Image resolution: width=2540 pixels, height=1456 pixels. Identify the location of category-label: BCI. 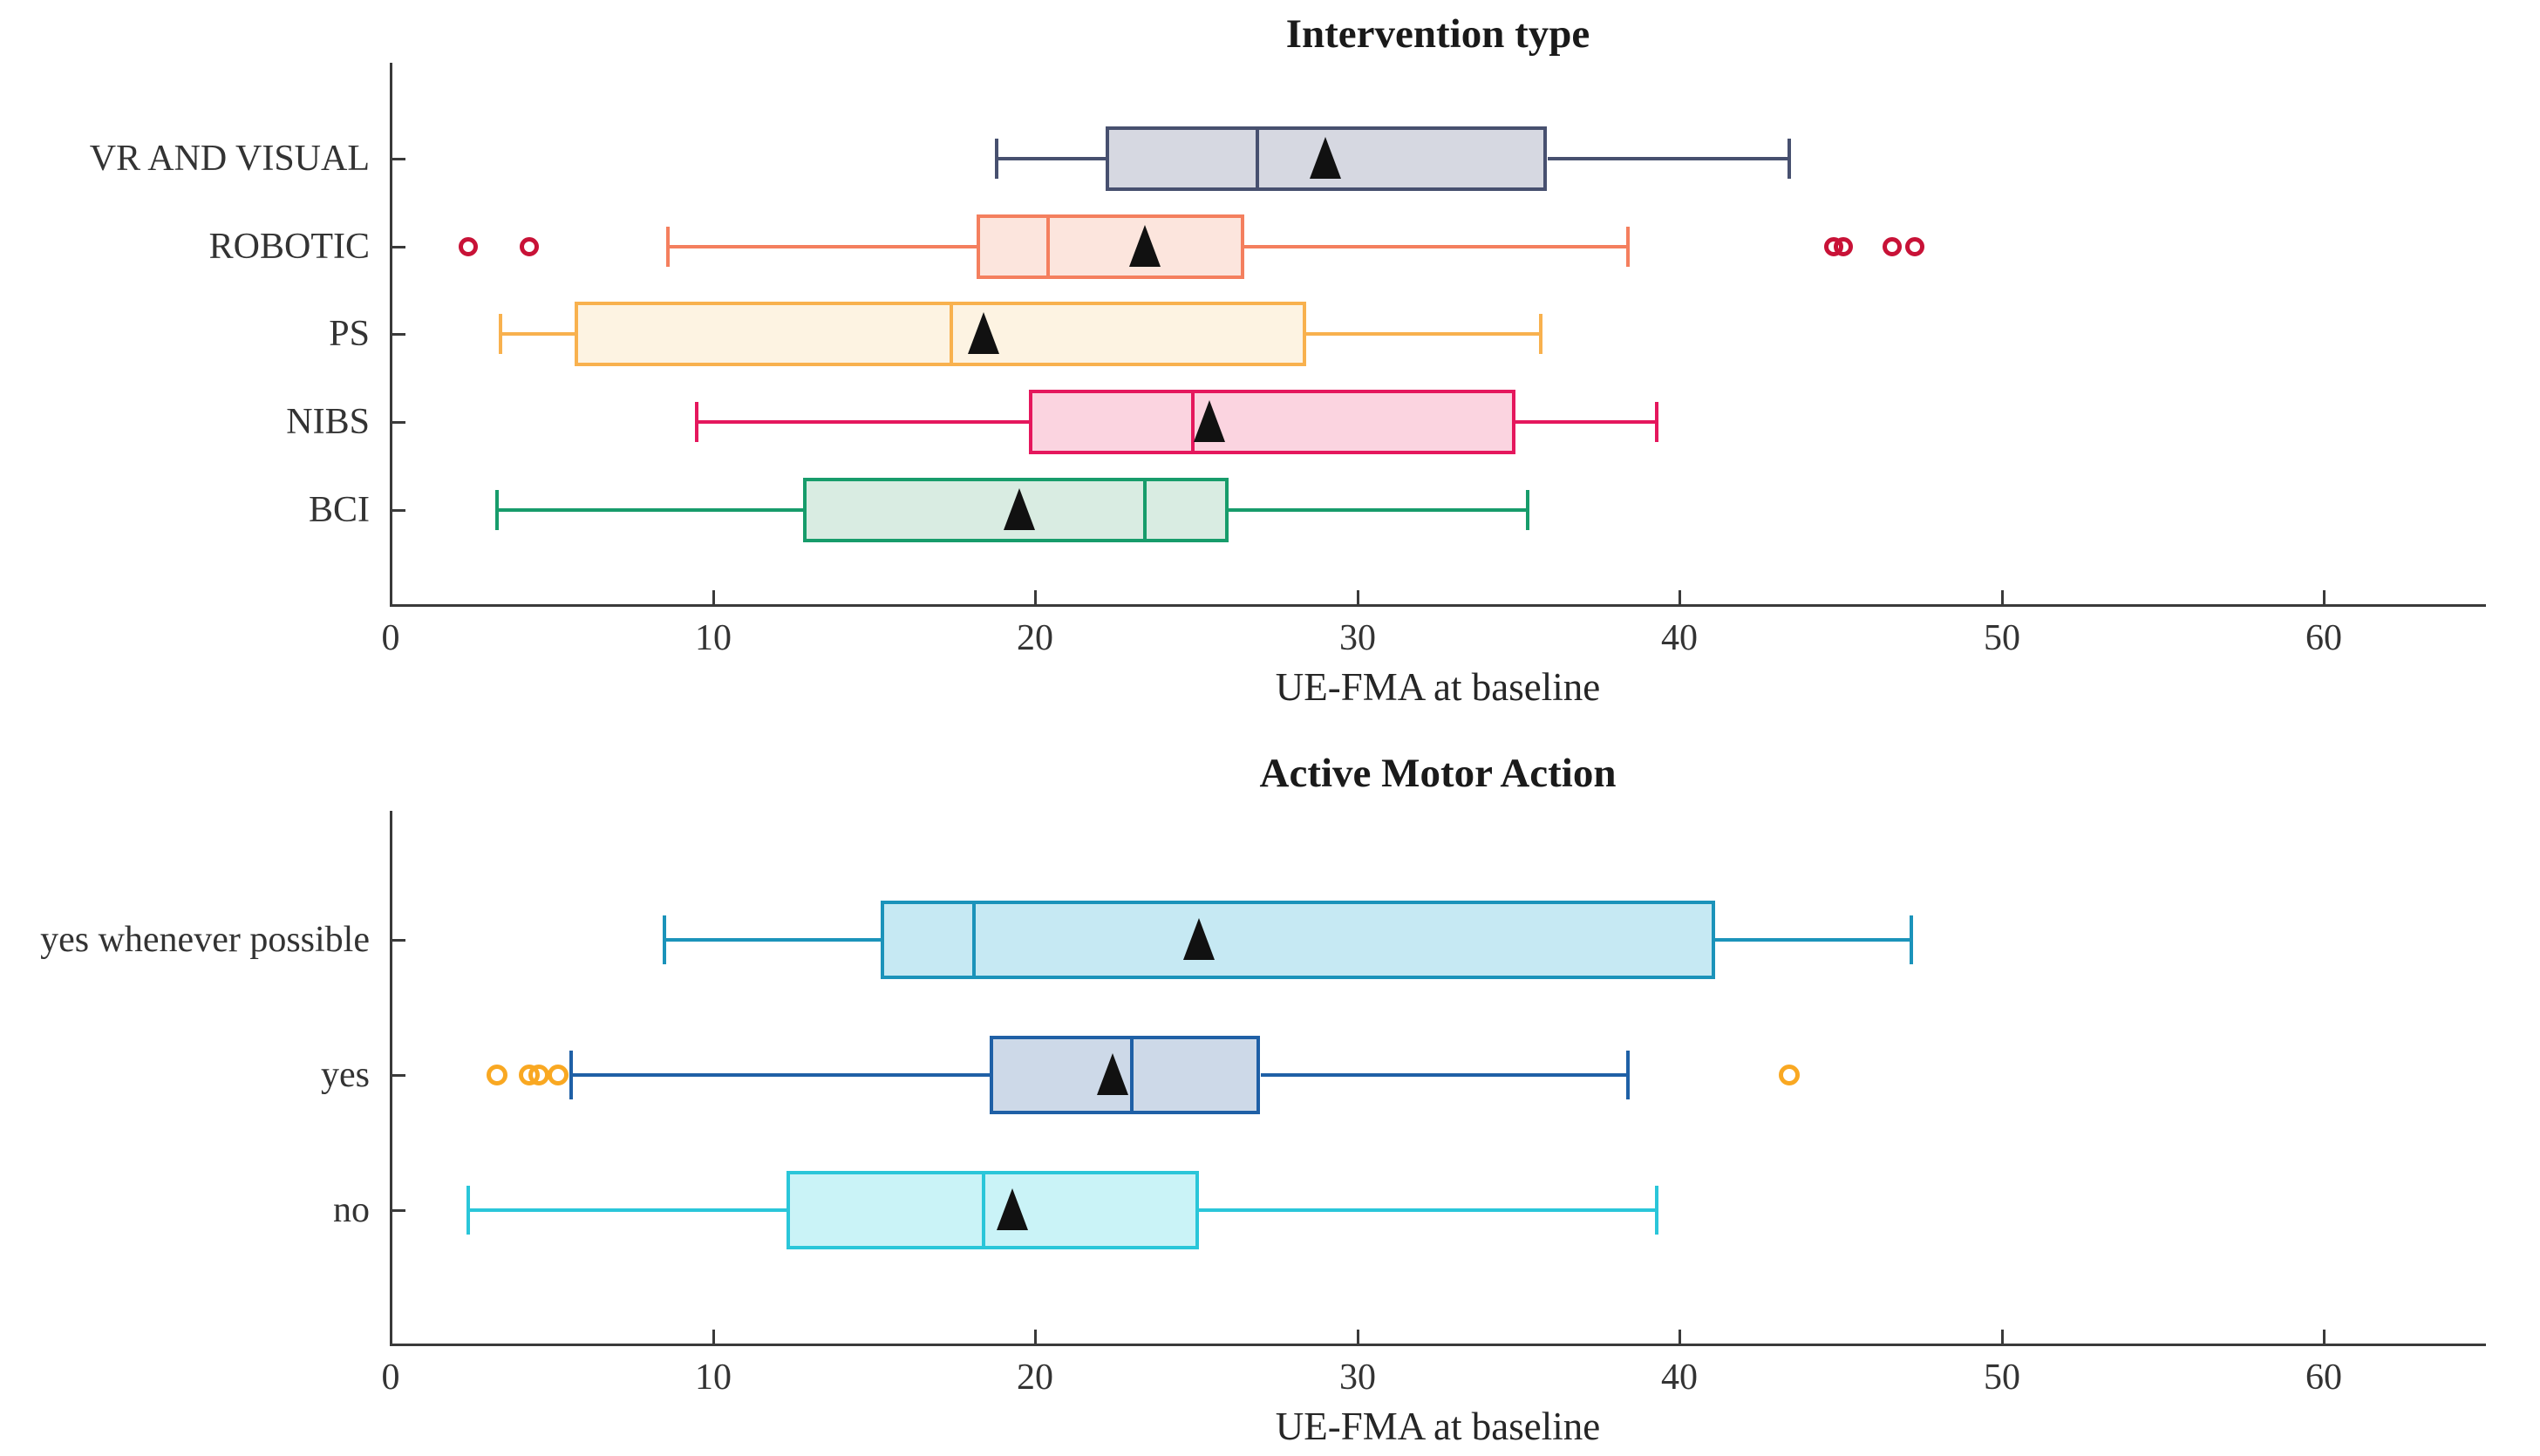
(339, 510).